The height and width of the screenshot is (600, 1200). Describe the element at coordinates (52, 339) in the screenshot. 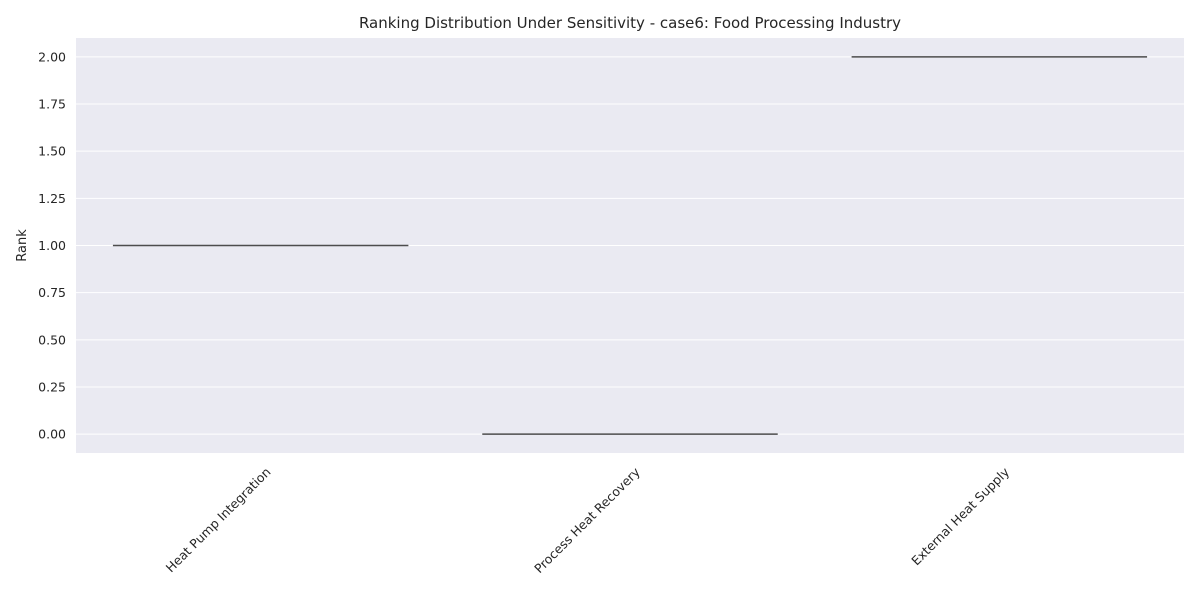

I see `y-tick-label: 0.50` at that location.